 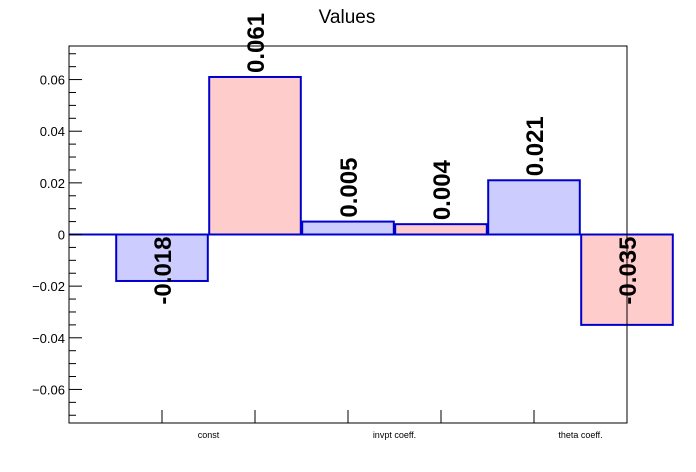 What do you see at coordinates (163, 271) in the screenshot?
I see `data-label: -0.018` at bounding box center [163, 271].